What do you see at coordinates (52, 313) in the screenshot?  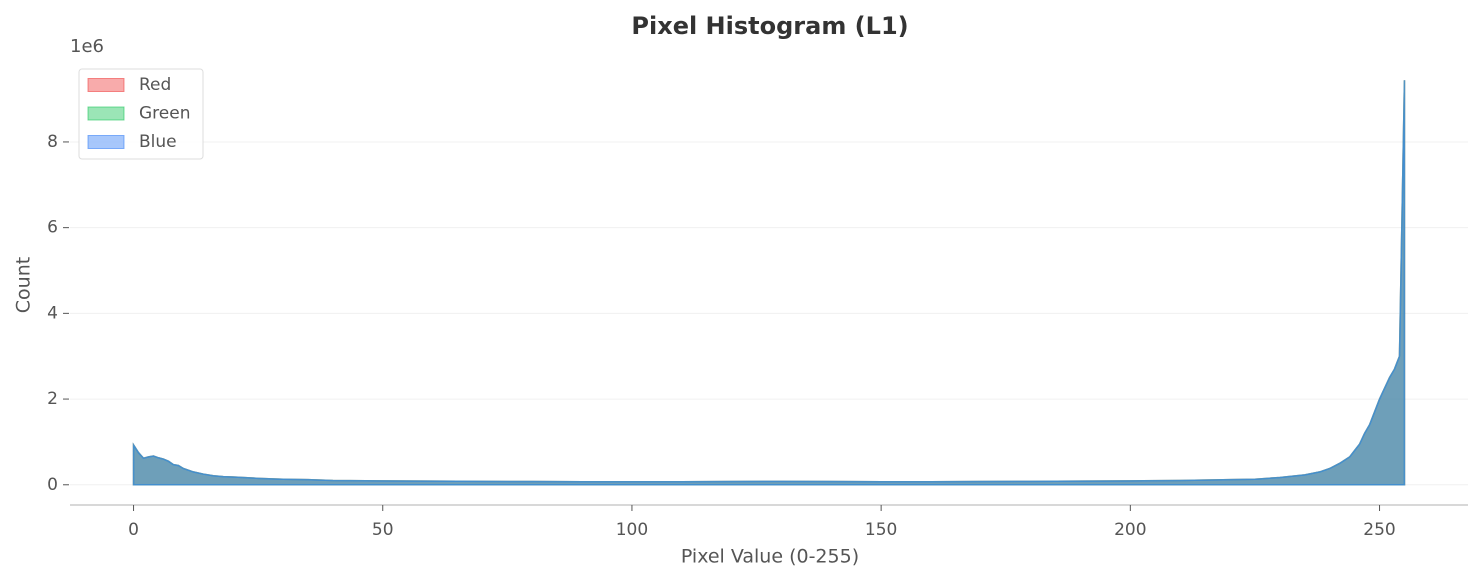 I see `y-tick-label: 4` at bounding box center [52, 313].